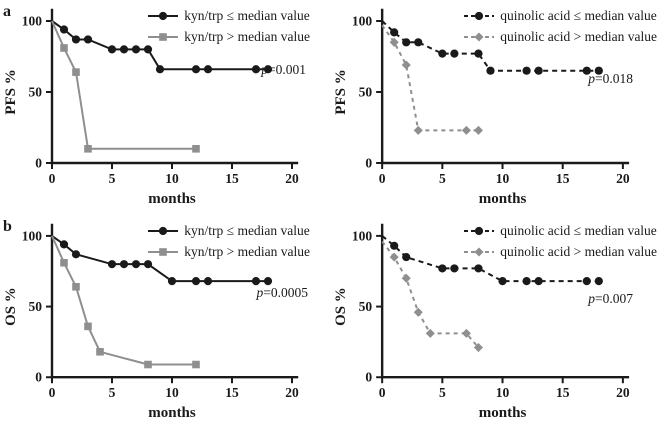 The image size is (661, 429). What do you see at coordinates (172, 199) in the screenshot?
I see `x-axis-label: months` at bounding box center [172, 199].